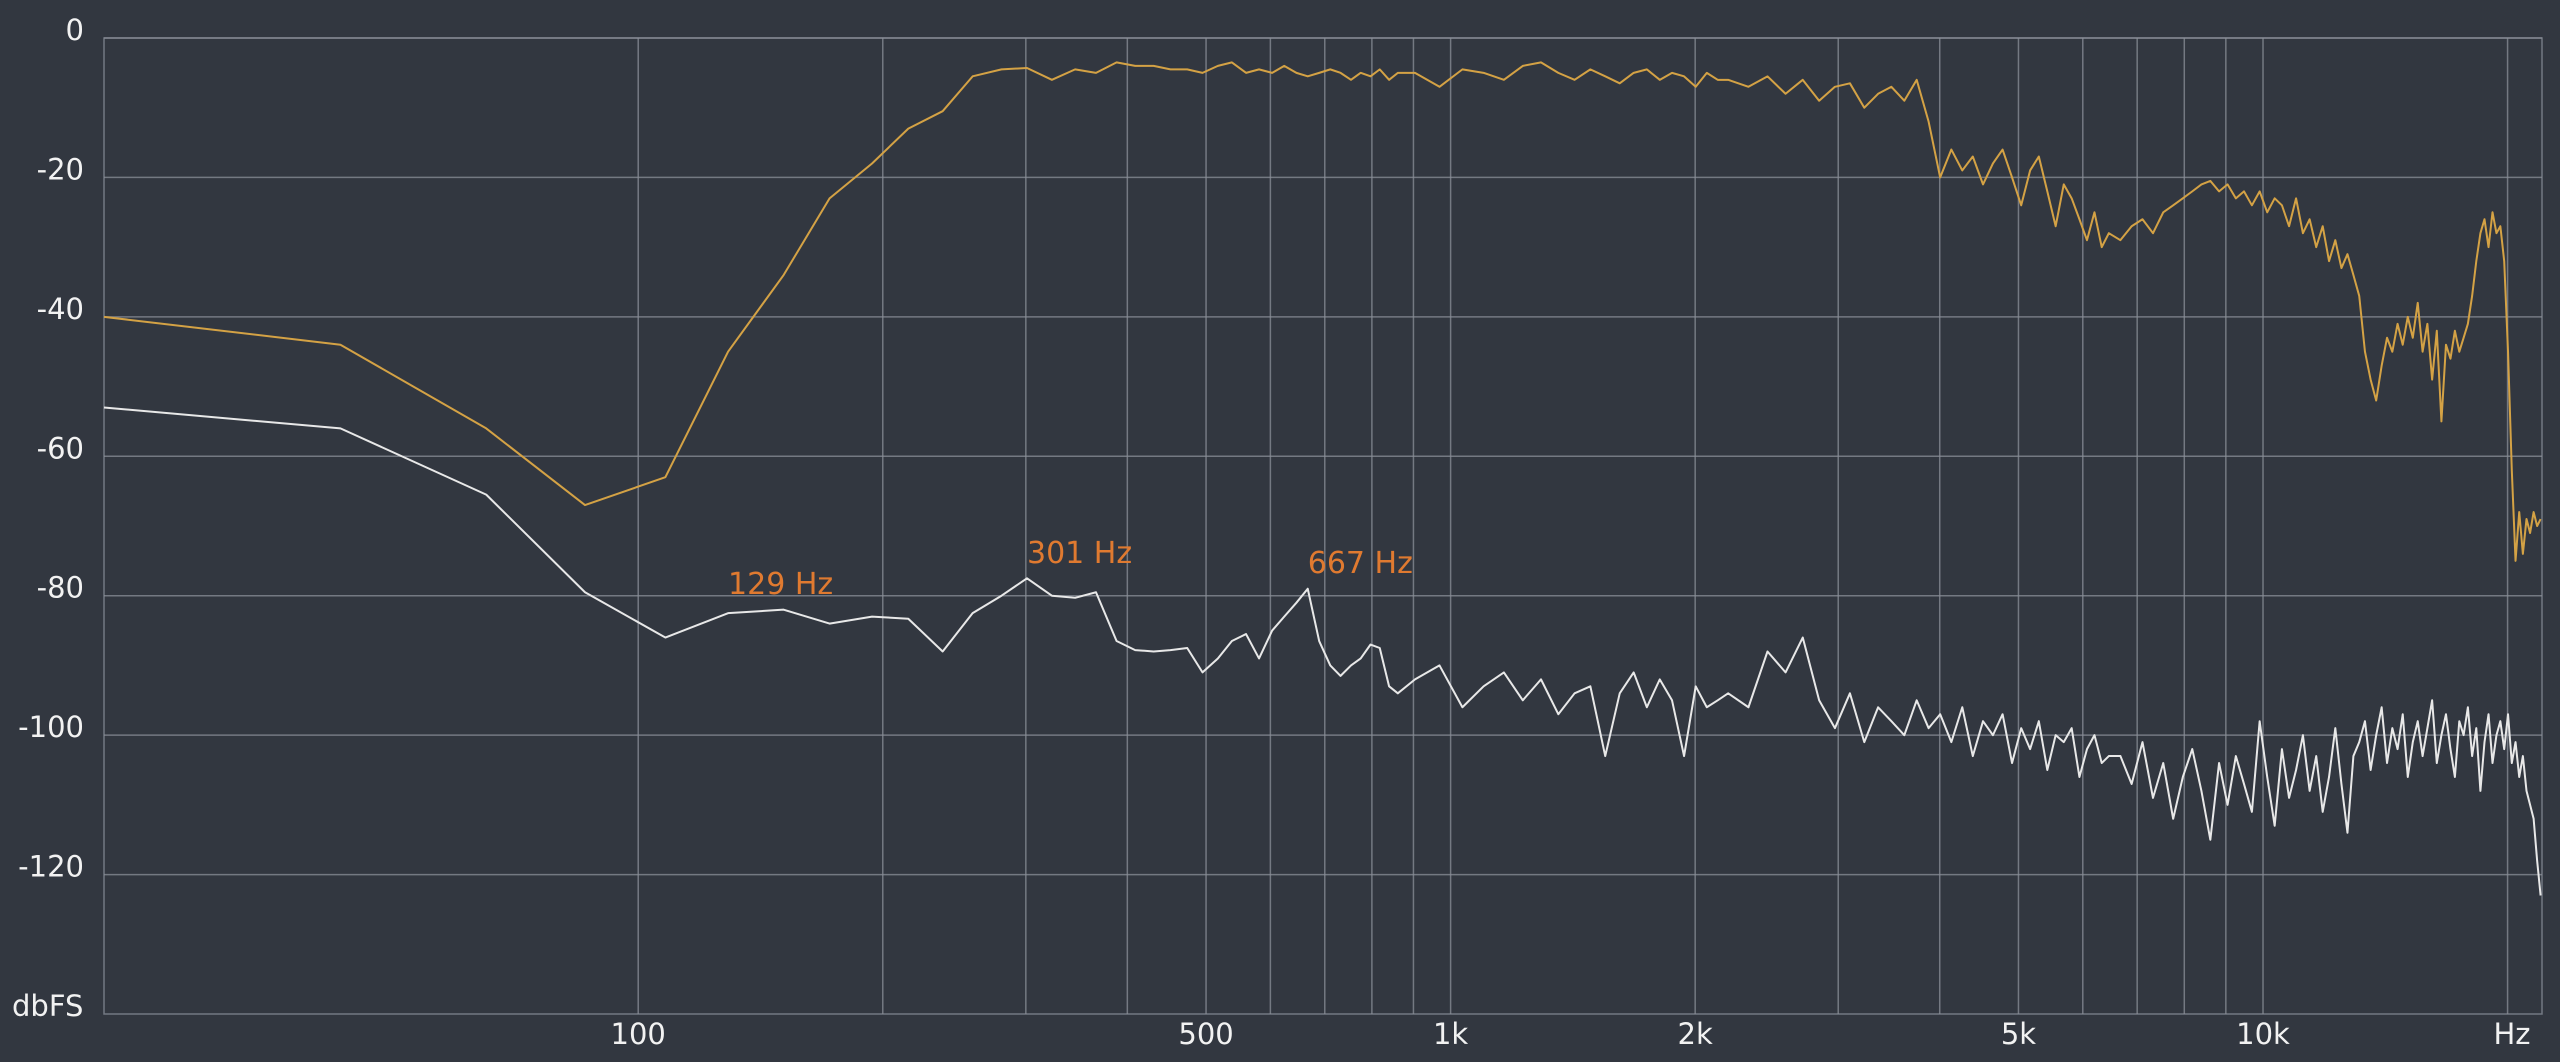 This screenshot has height=1062, width=2560. I want to click on x-tick-label: 100, so click(638, 1034).